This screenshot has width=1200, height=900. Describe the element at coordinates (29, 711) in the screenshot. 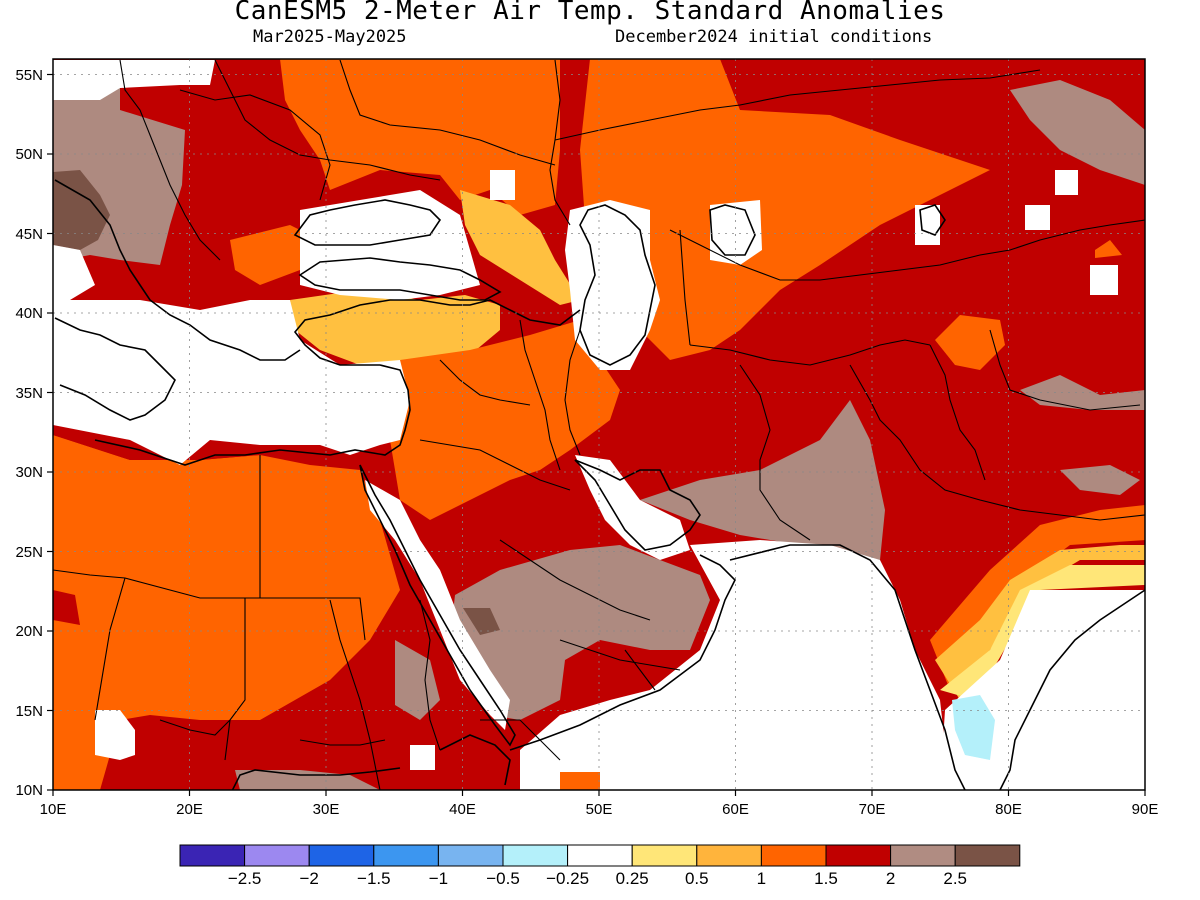

I see `y-tick-label: 15N` at that location.